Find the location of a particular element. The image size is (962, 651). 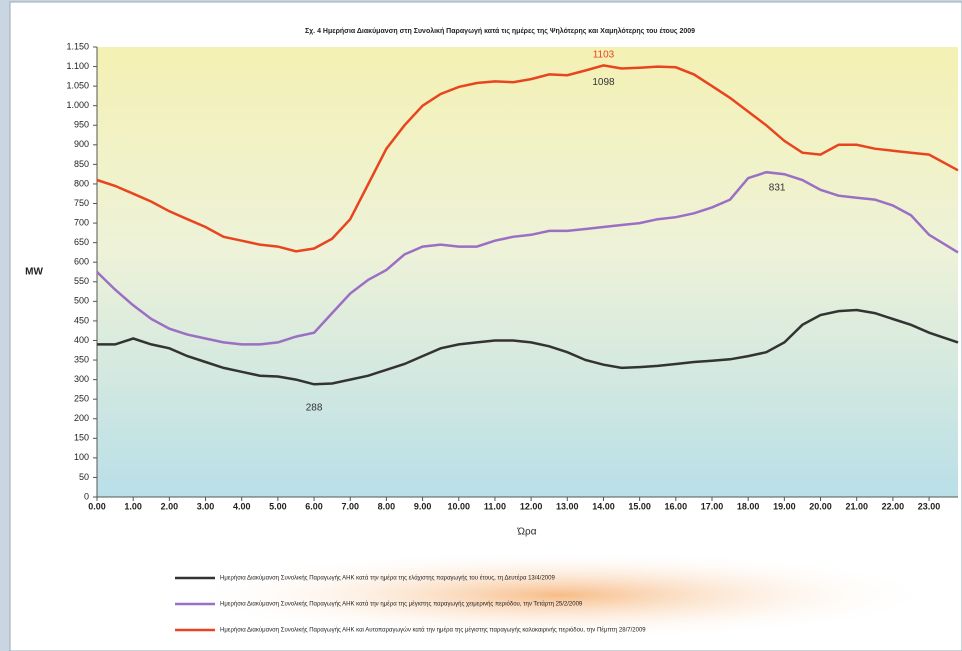

x-tick-label: 1.00 is located at coordinates (133, 506).